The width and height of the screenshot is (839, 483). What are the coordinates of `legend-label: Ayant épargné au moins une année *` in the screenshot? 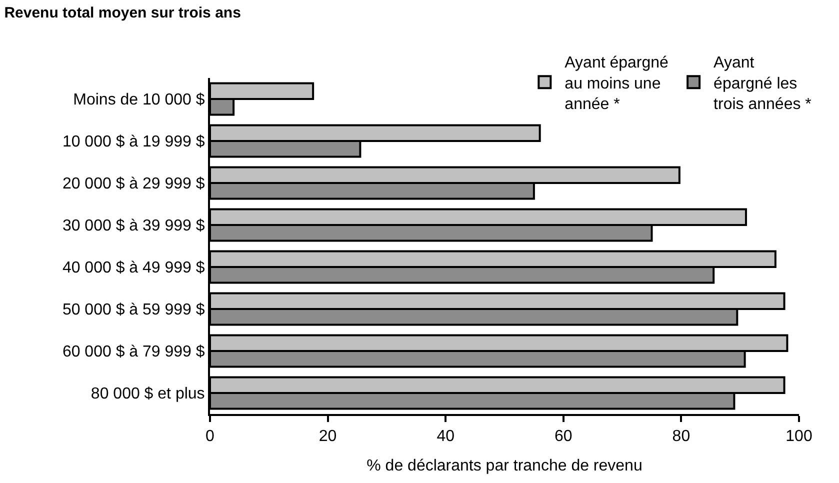 It's located at (616, 84).